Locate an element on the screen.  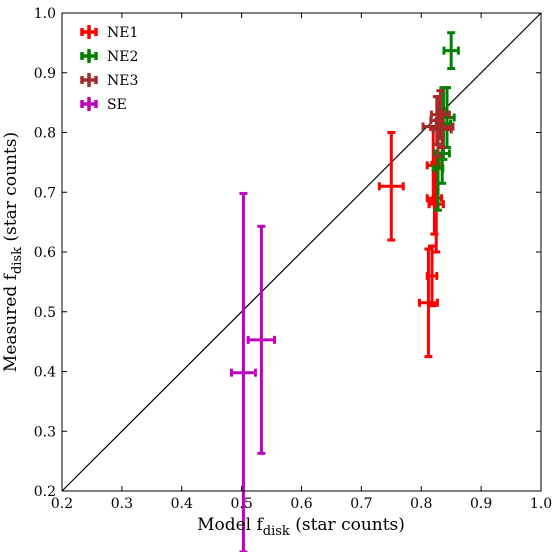
legend-item-ne2: NE2 is located at coordinates (109, 57).